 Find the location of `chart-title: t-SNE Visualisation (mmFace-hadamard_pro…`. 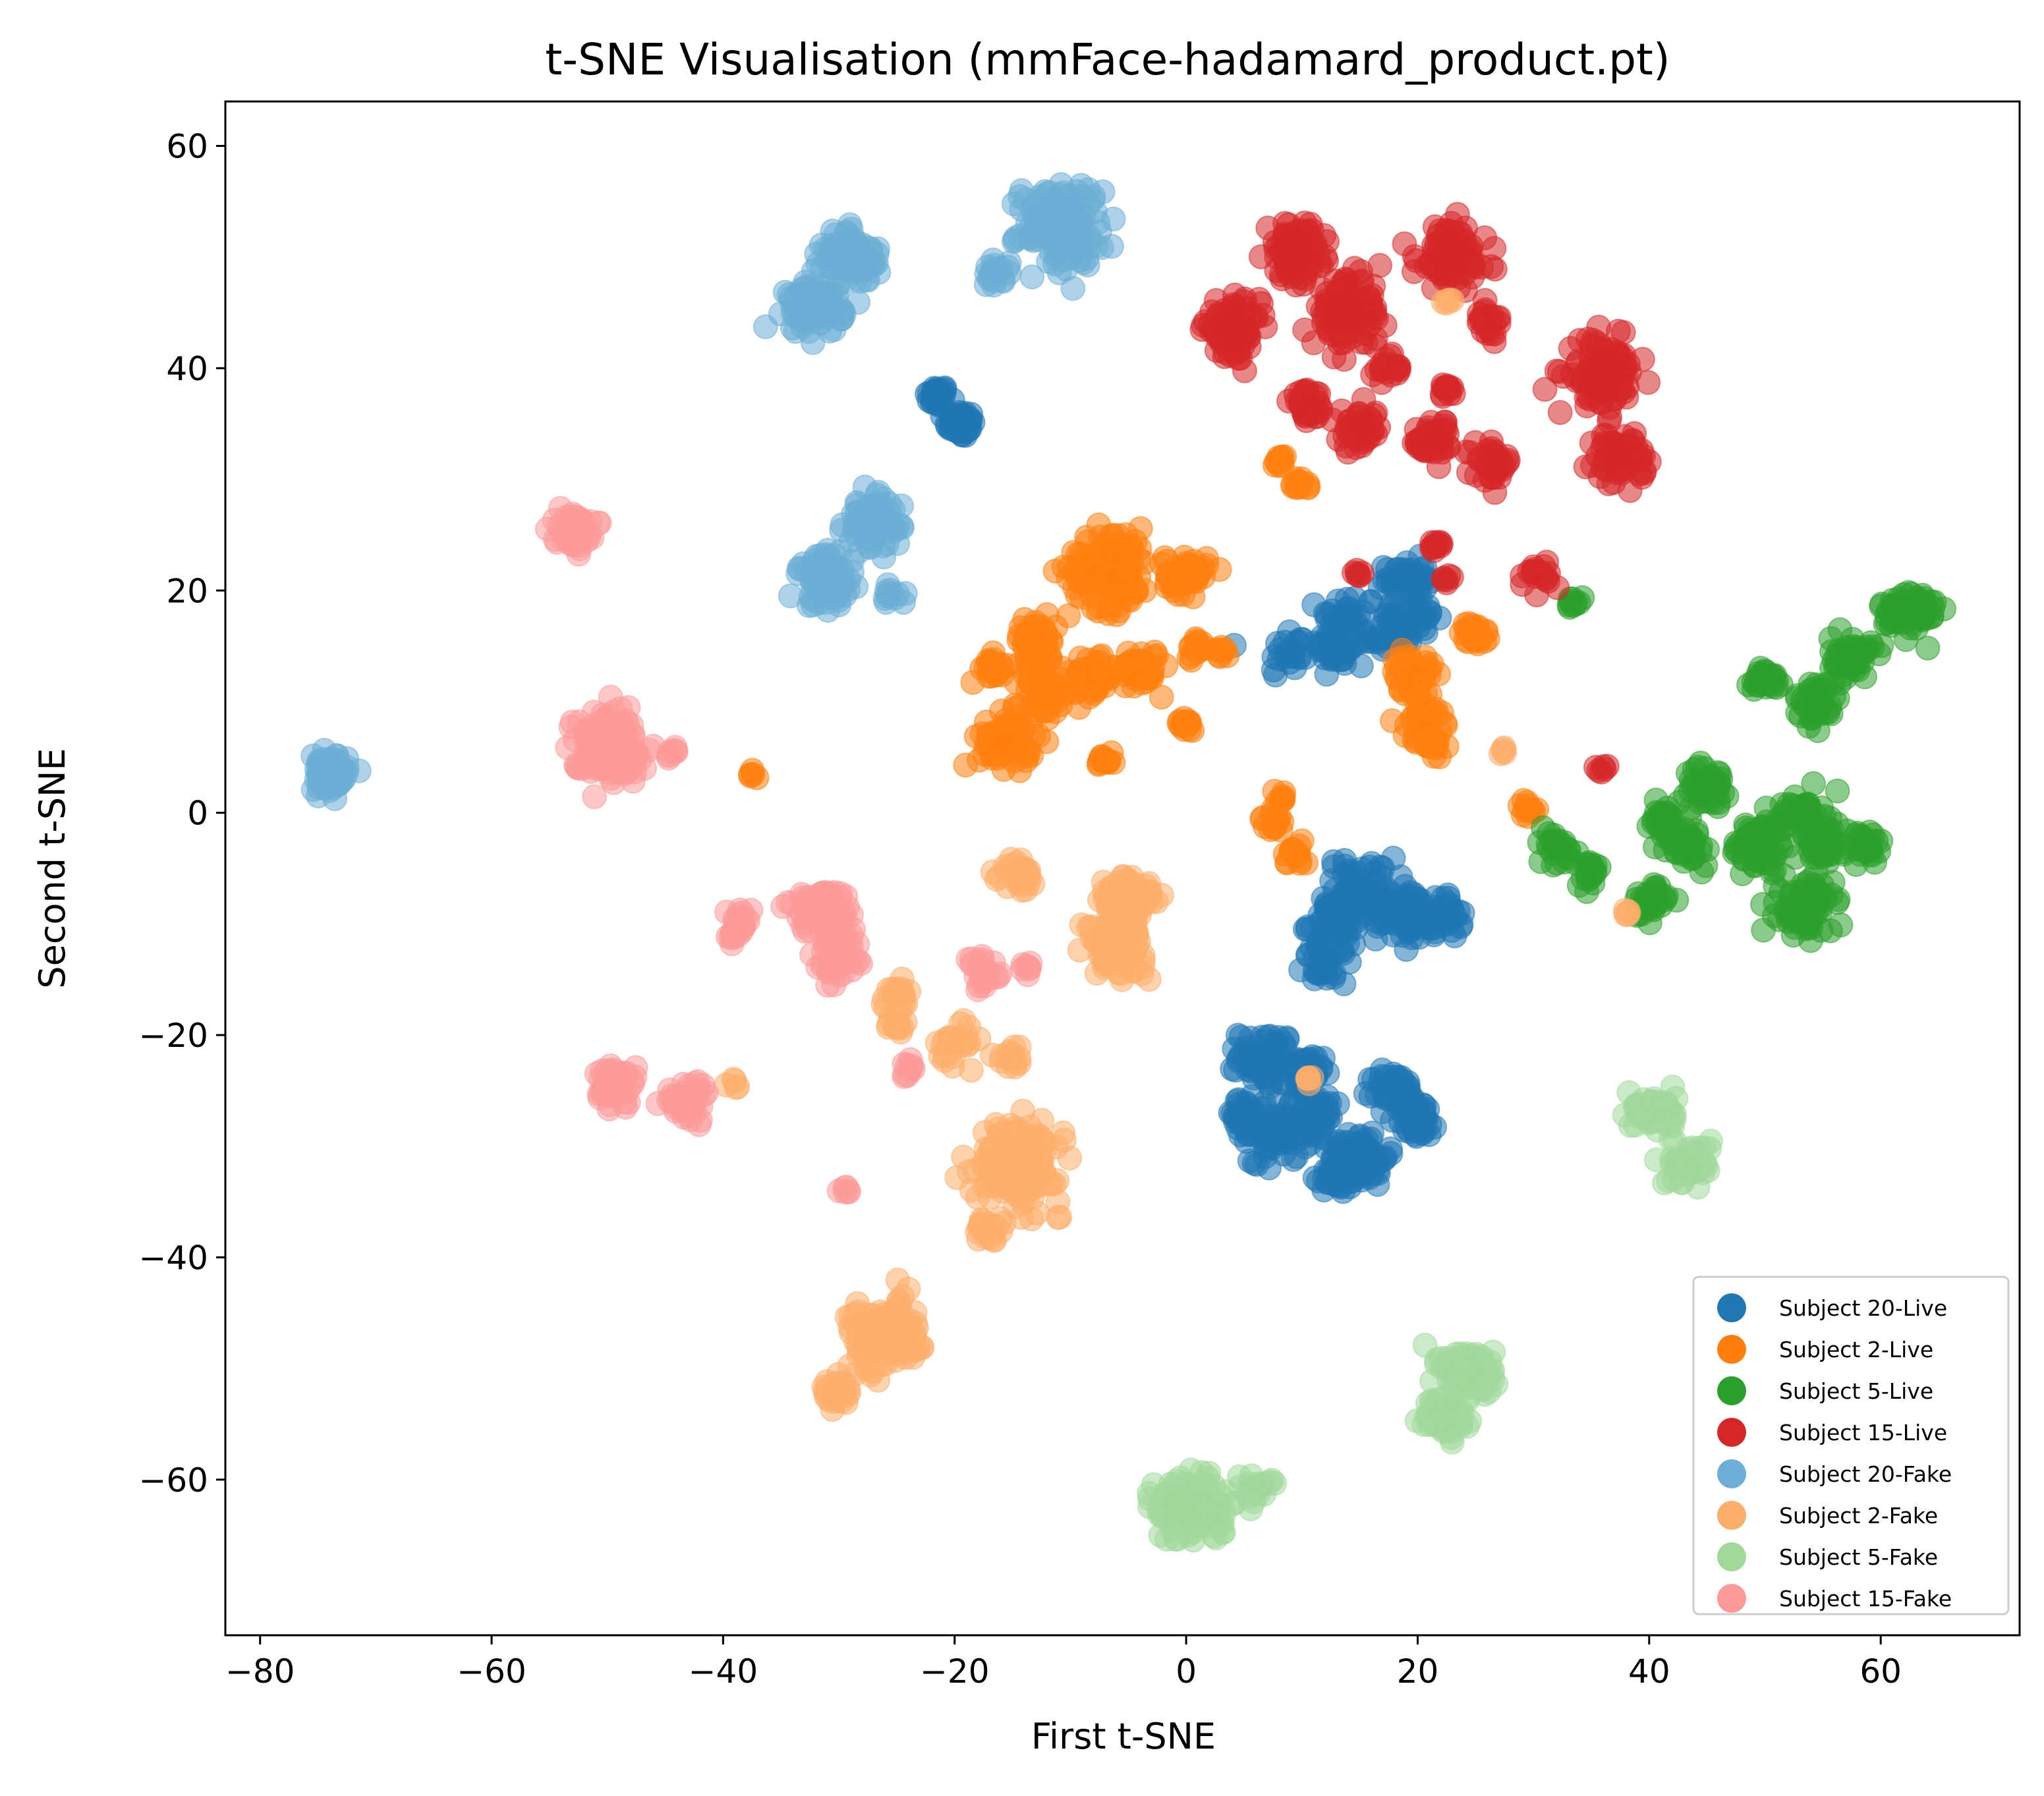

chart-title: t-SNE Visualisation (mmFace-hadamard_pro… is located at coordinates (1107, 59).